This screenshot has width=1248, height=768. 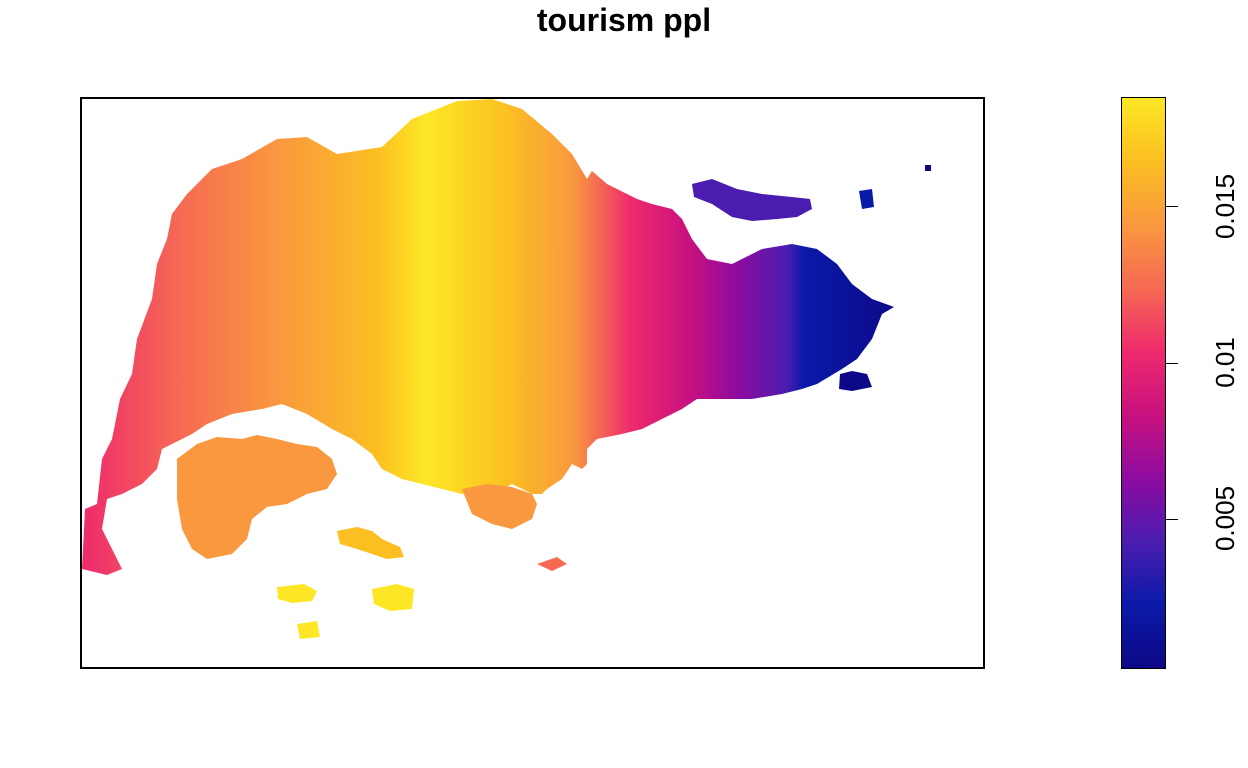 I want to click on western-islands, so click(x=257, y=497).